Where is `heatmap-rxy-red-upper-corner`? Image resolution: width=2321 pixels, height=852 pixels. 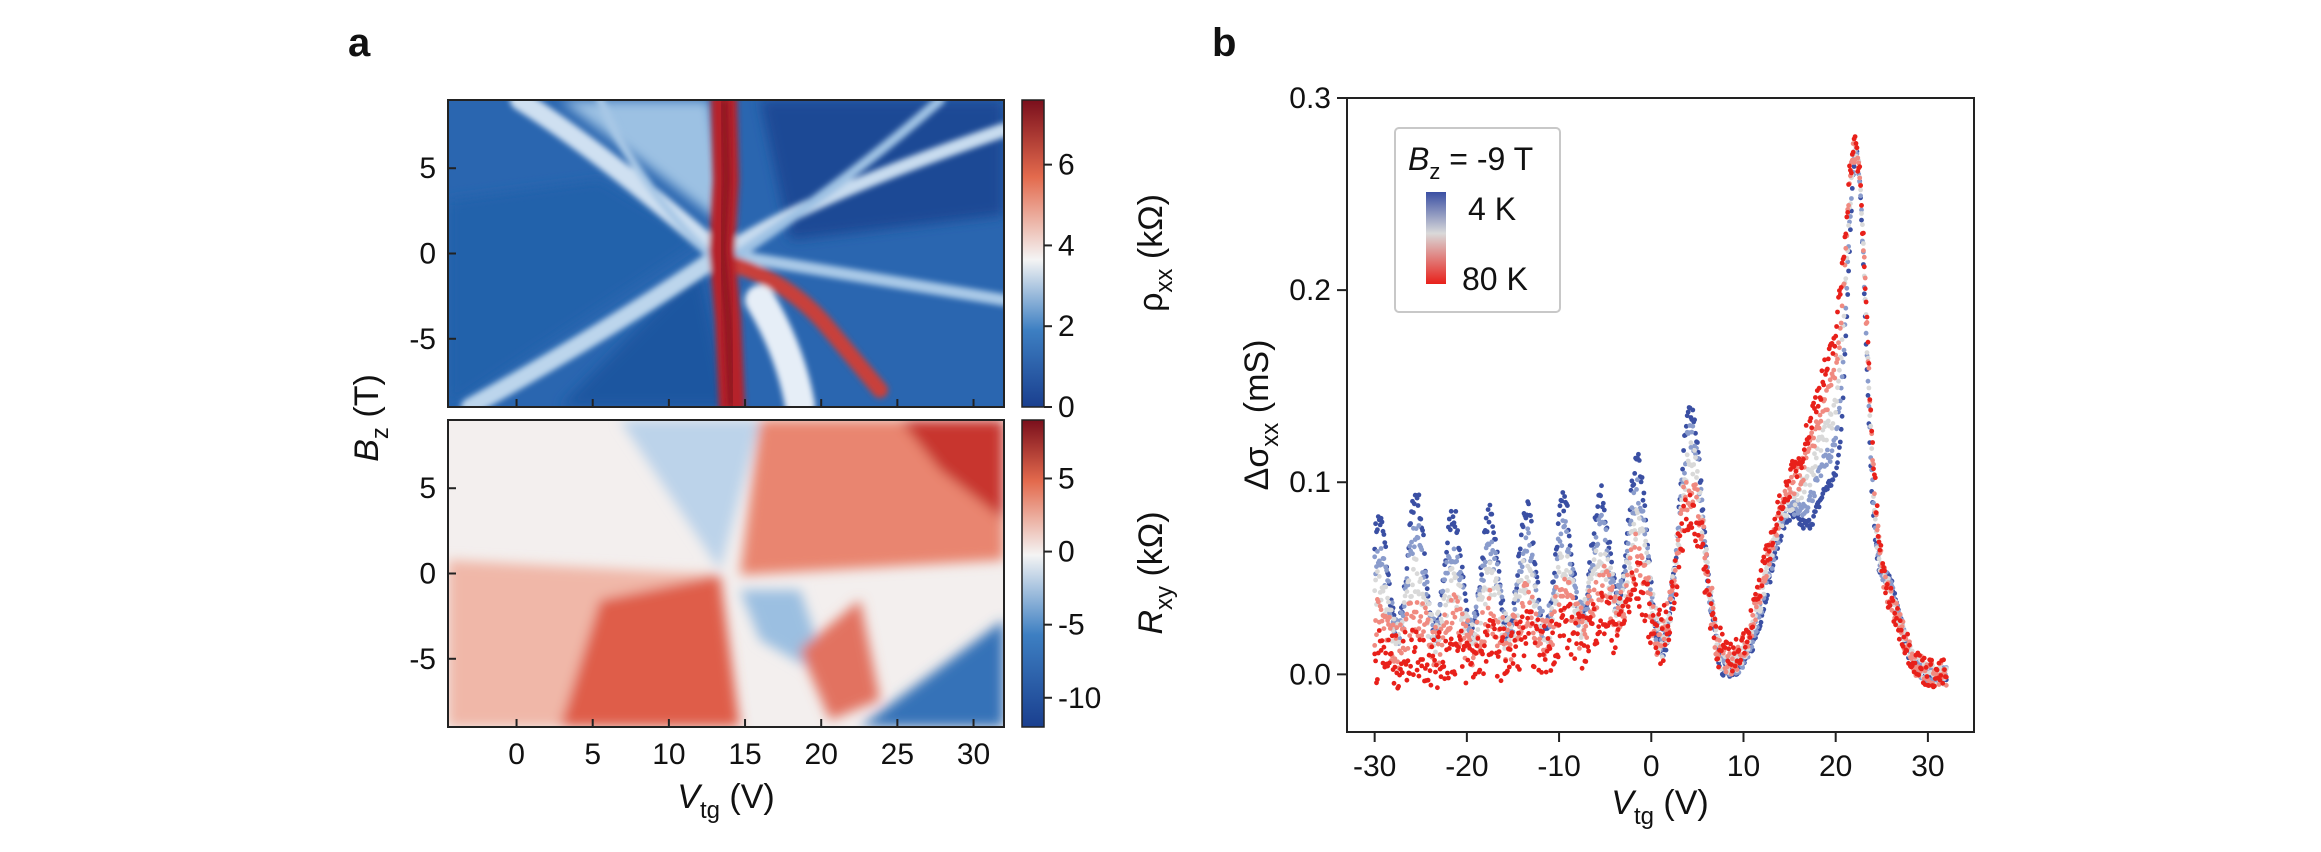 heatmap-rxy-red-upper-corner is located at coordinates (952, 470).